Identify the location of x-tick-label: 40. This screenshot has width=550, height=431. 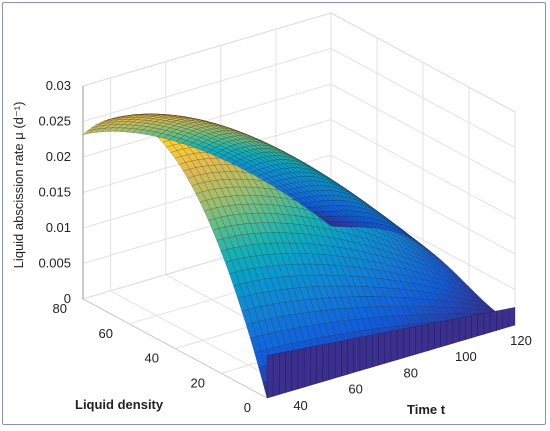
(300, 405).